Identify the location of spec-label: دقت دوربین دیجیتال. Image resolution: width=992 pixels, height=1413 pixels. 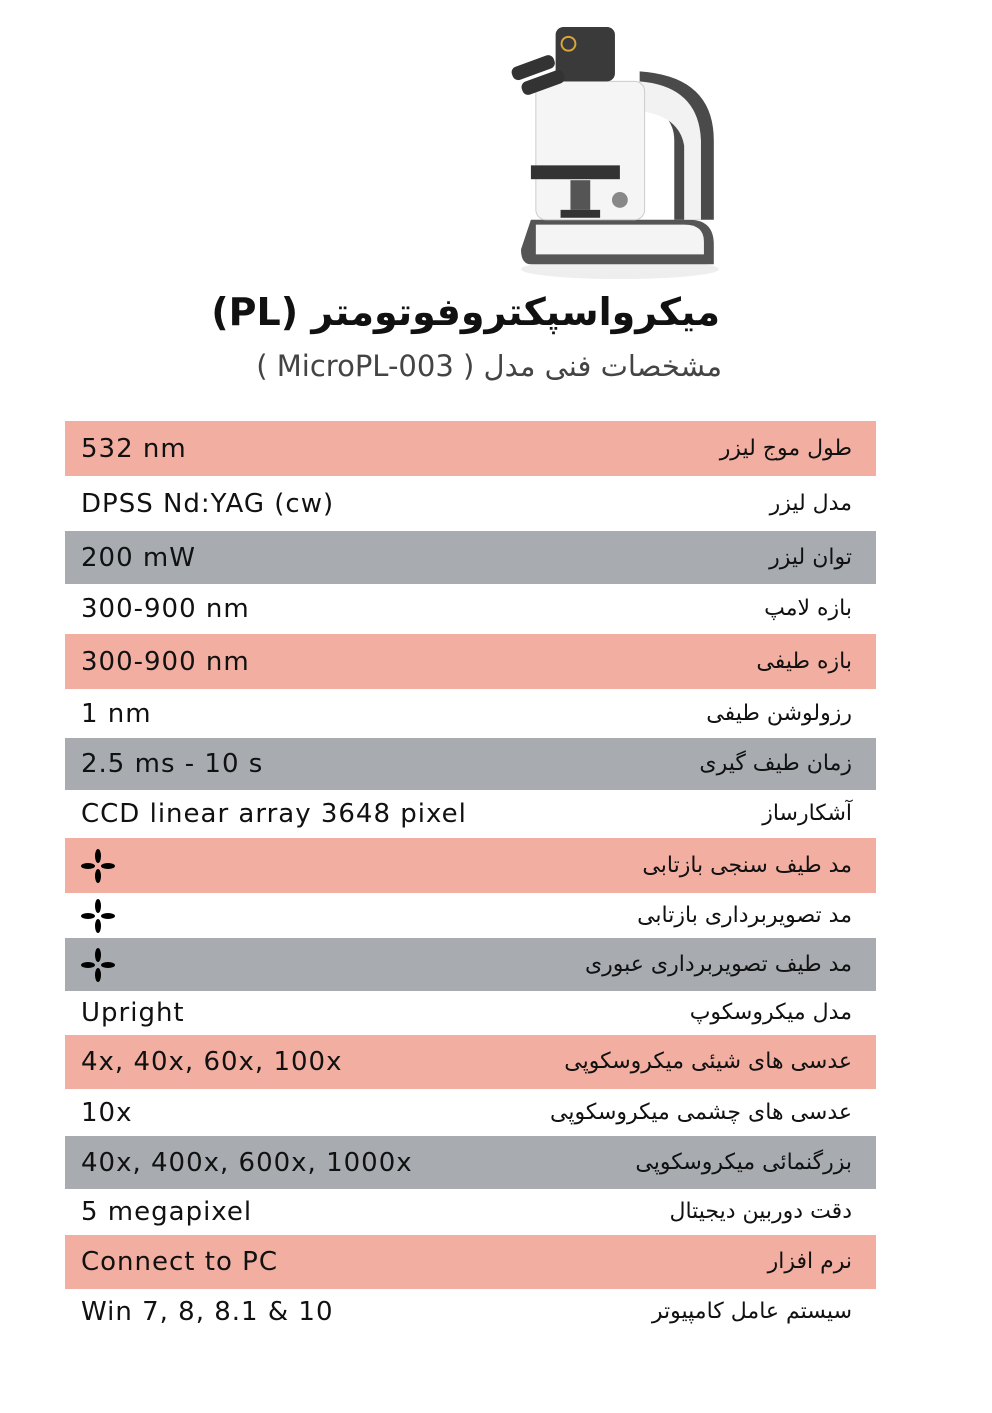
(760, 1211).